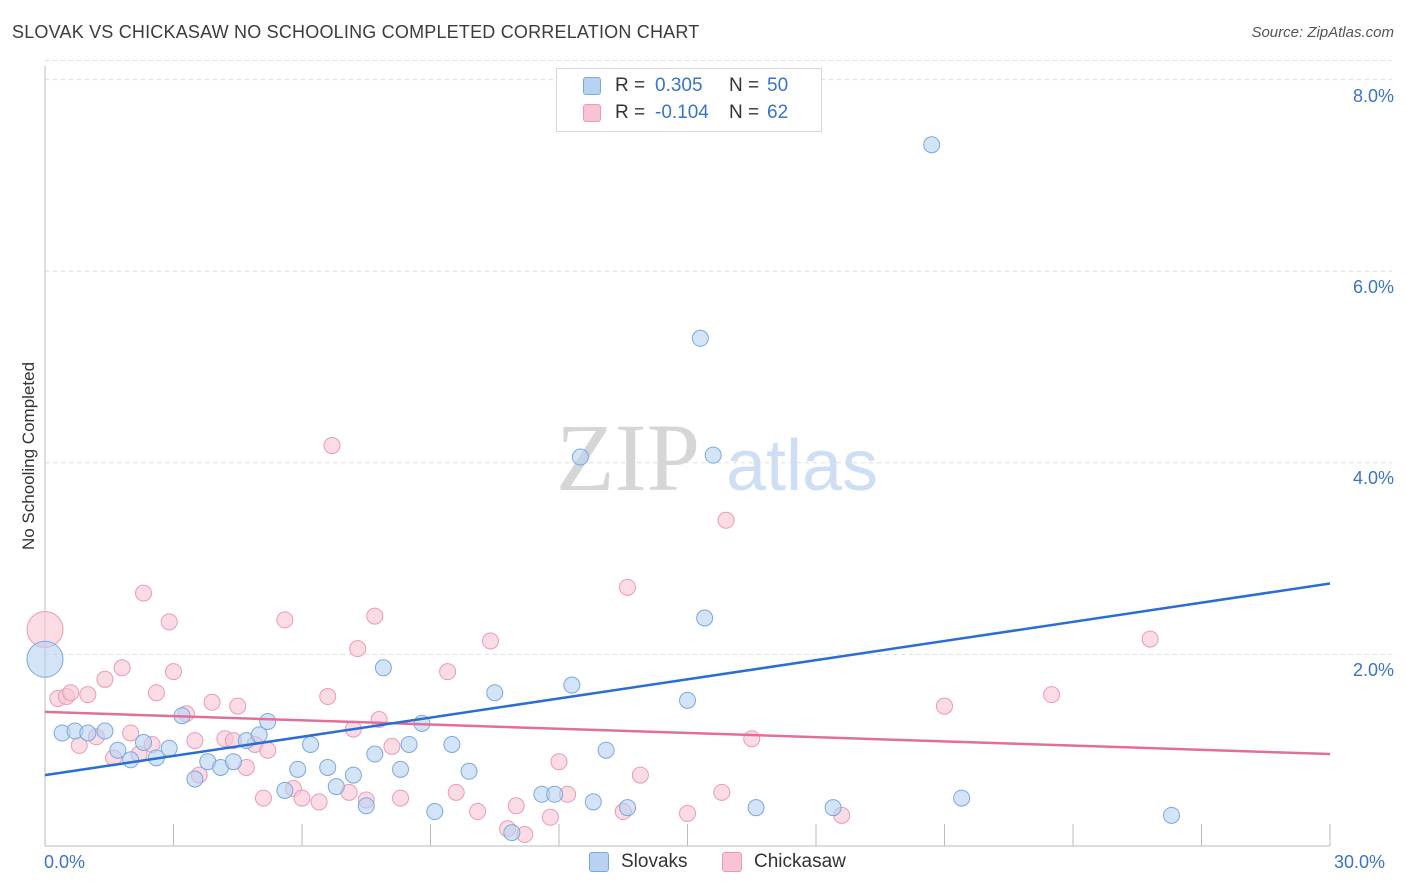  Describe the element at coordinates (1360, 862) in the screenshot. I see `x-tick-label-max: 30.0%` at that location.